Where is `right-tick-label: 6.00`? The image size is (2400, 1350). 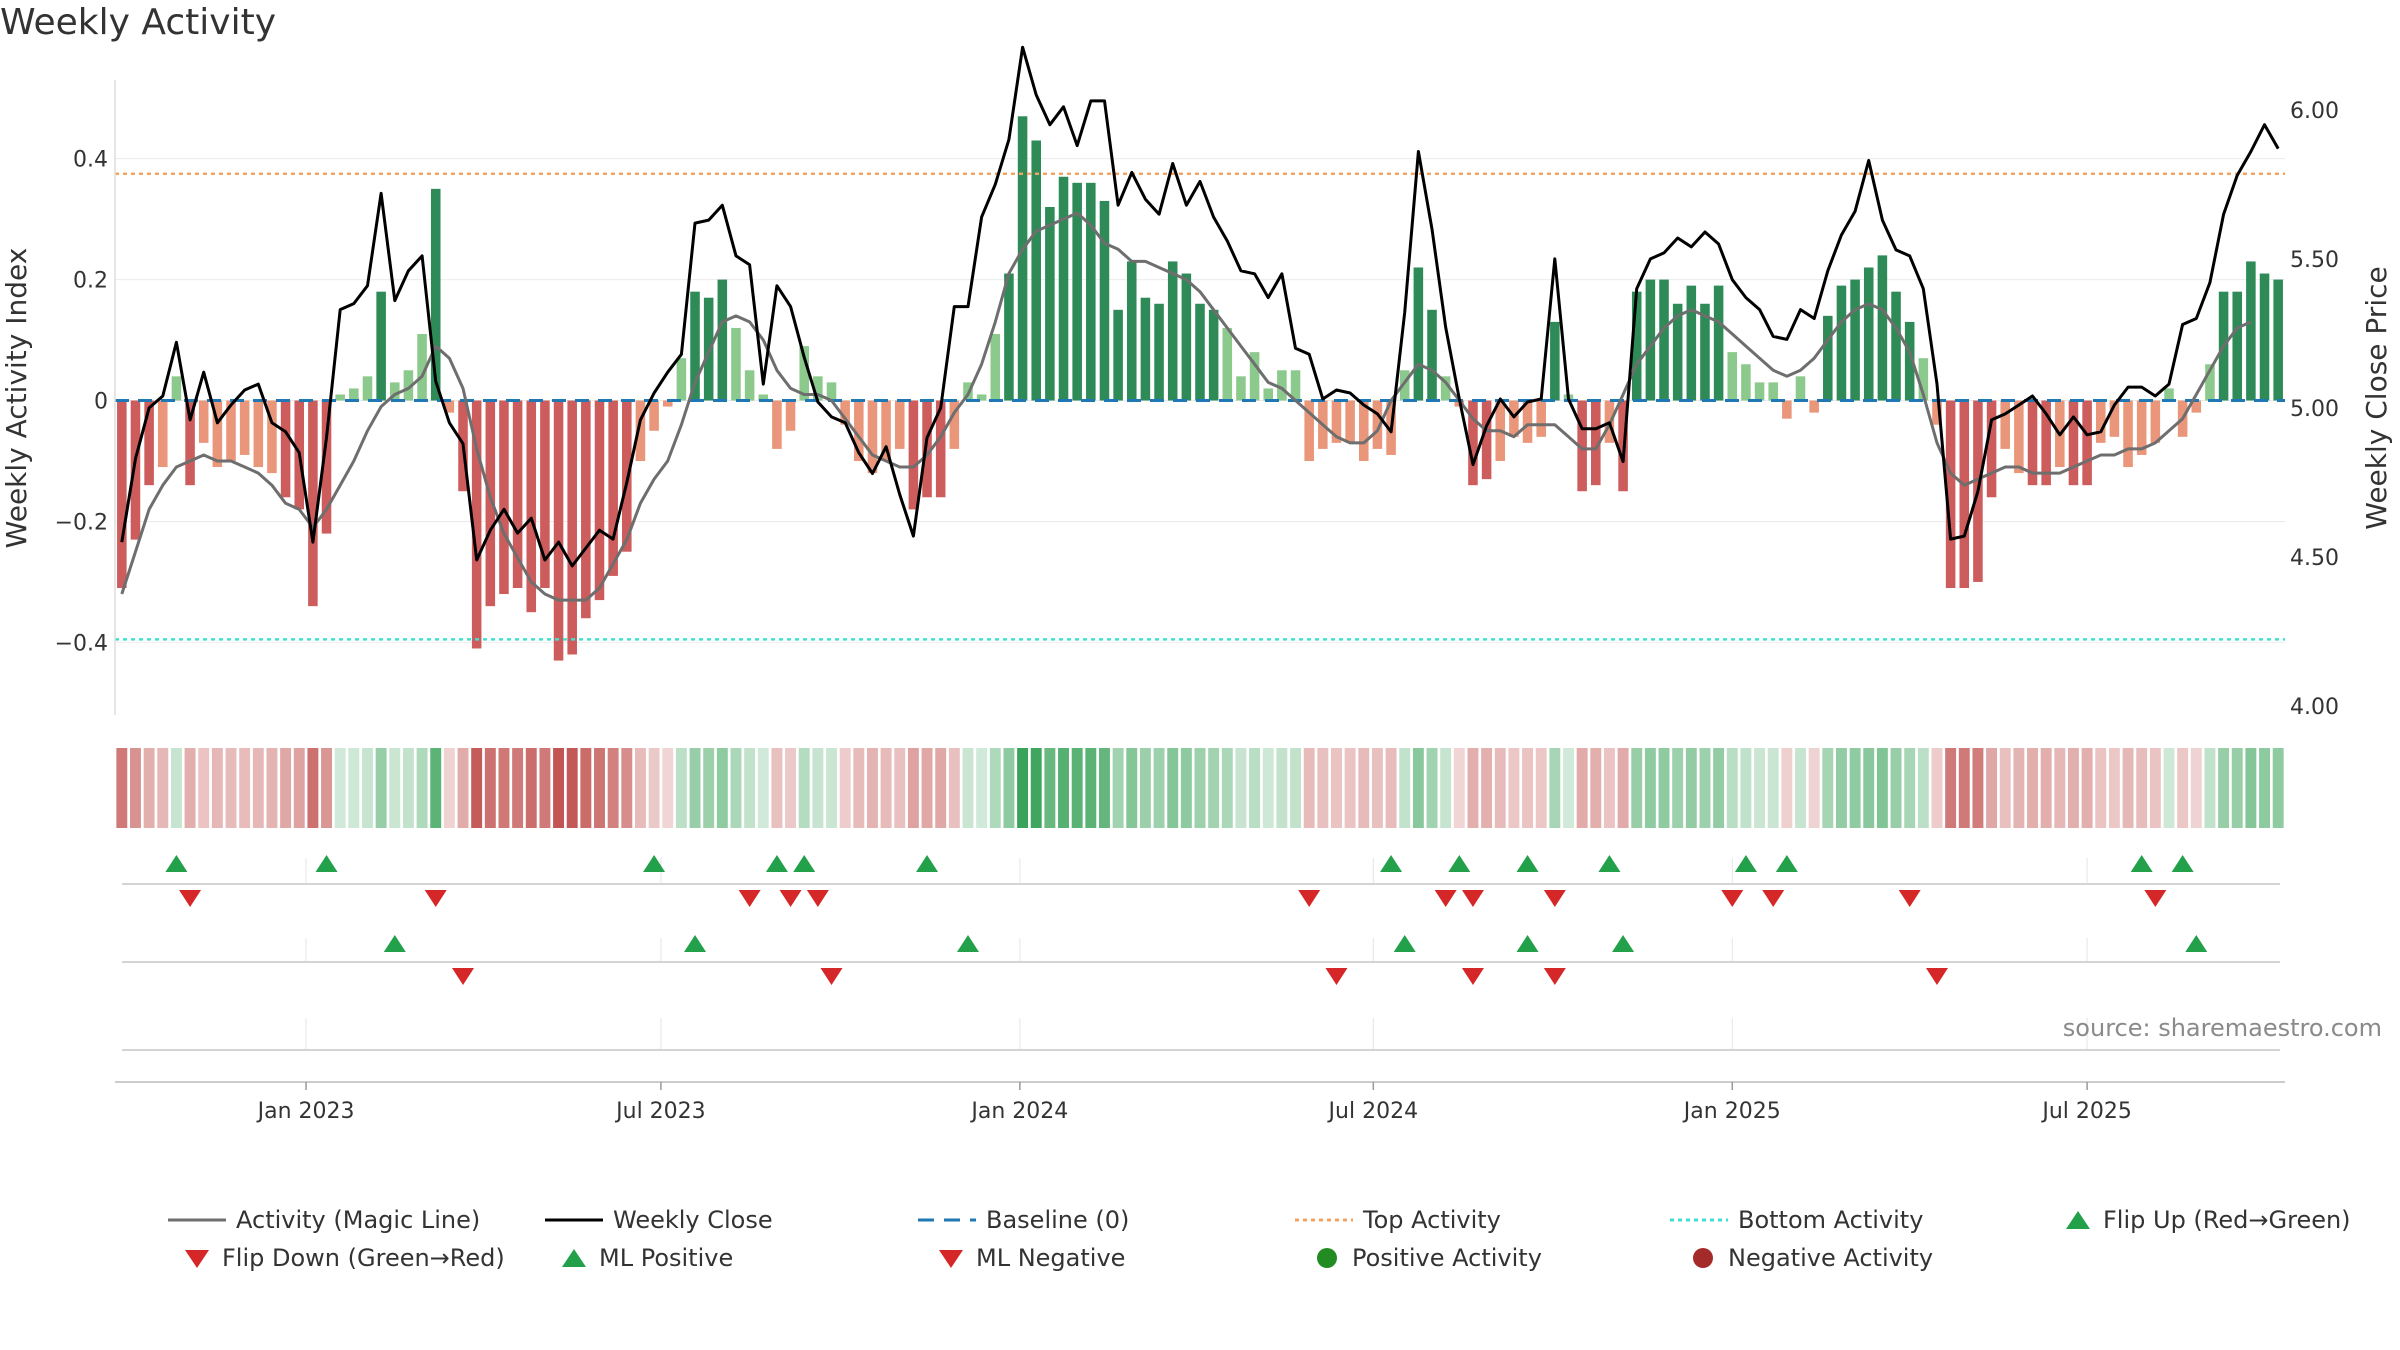 right-tick-label: 6.00 is located at coordinates (2314, 111).